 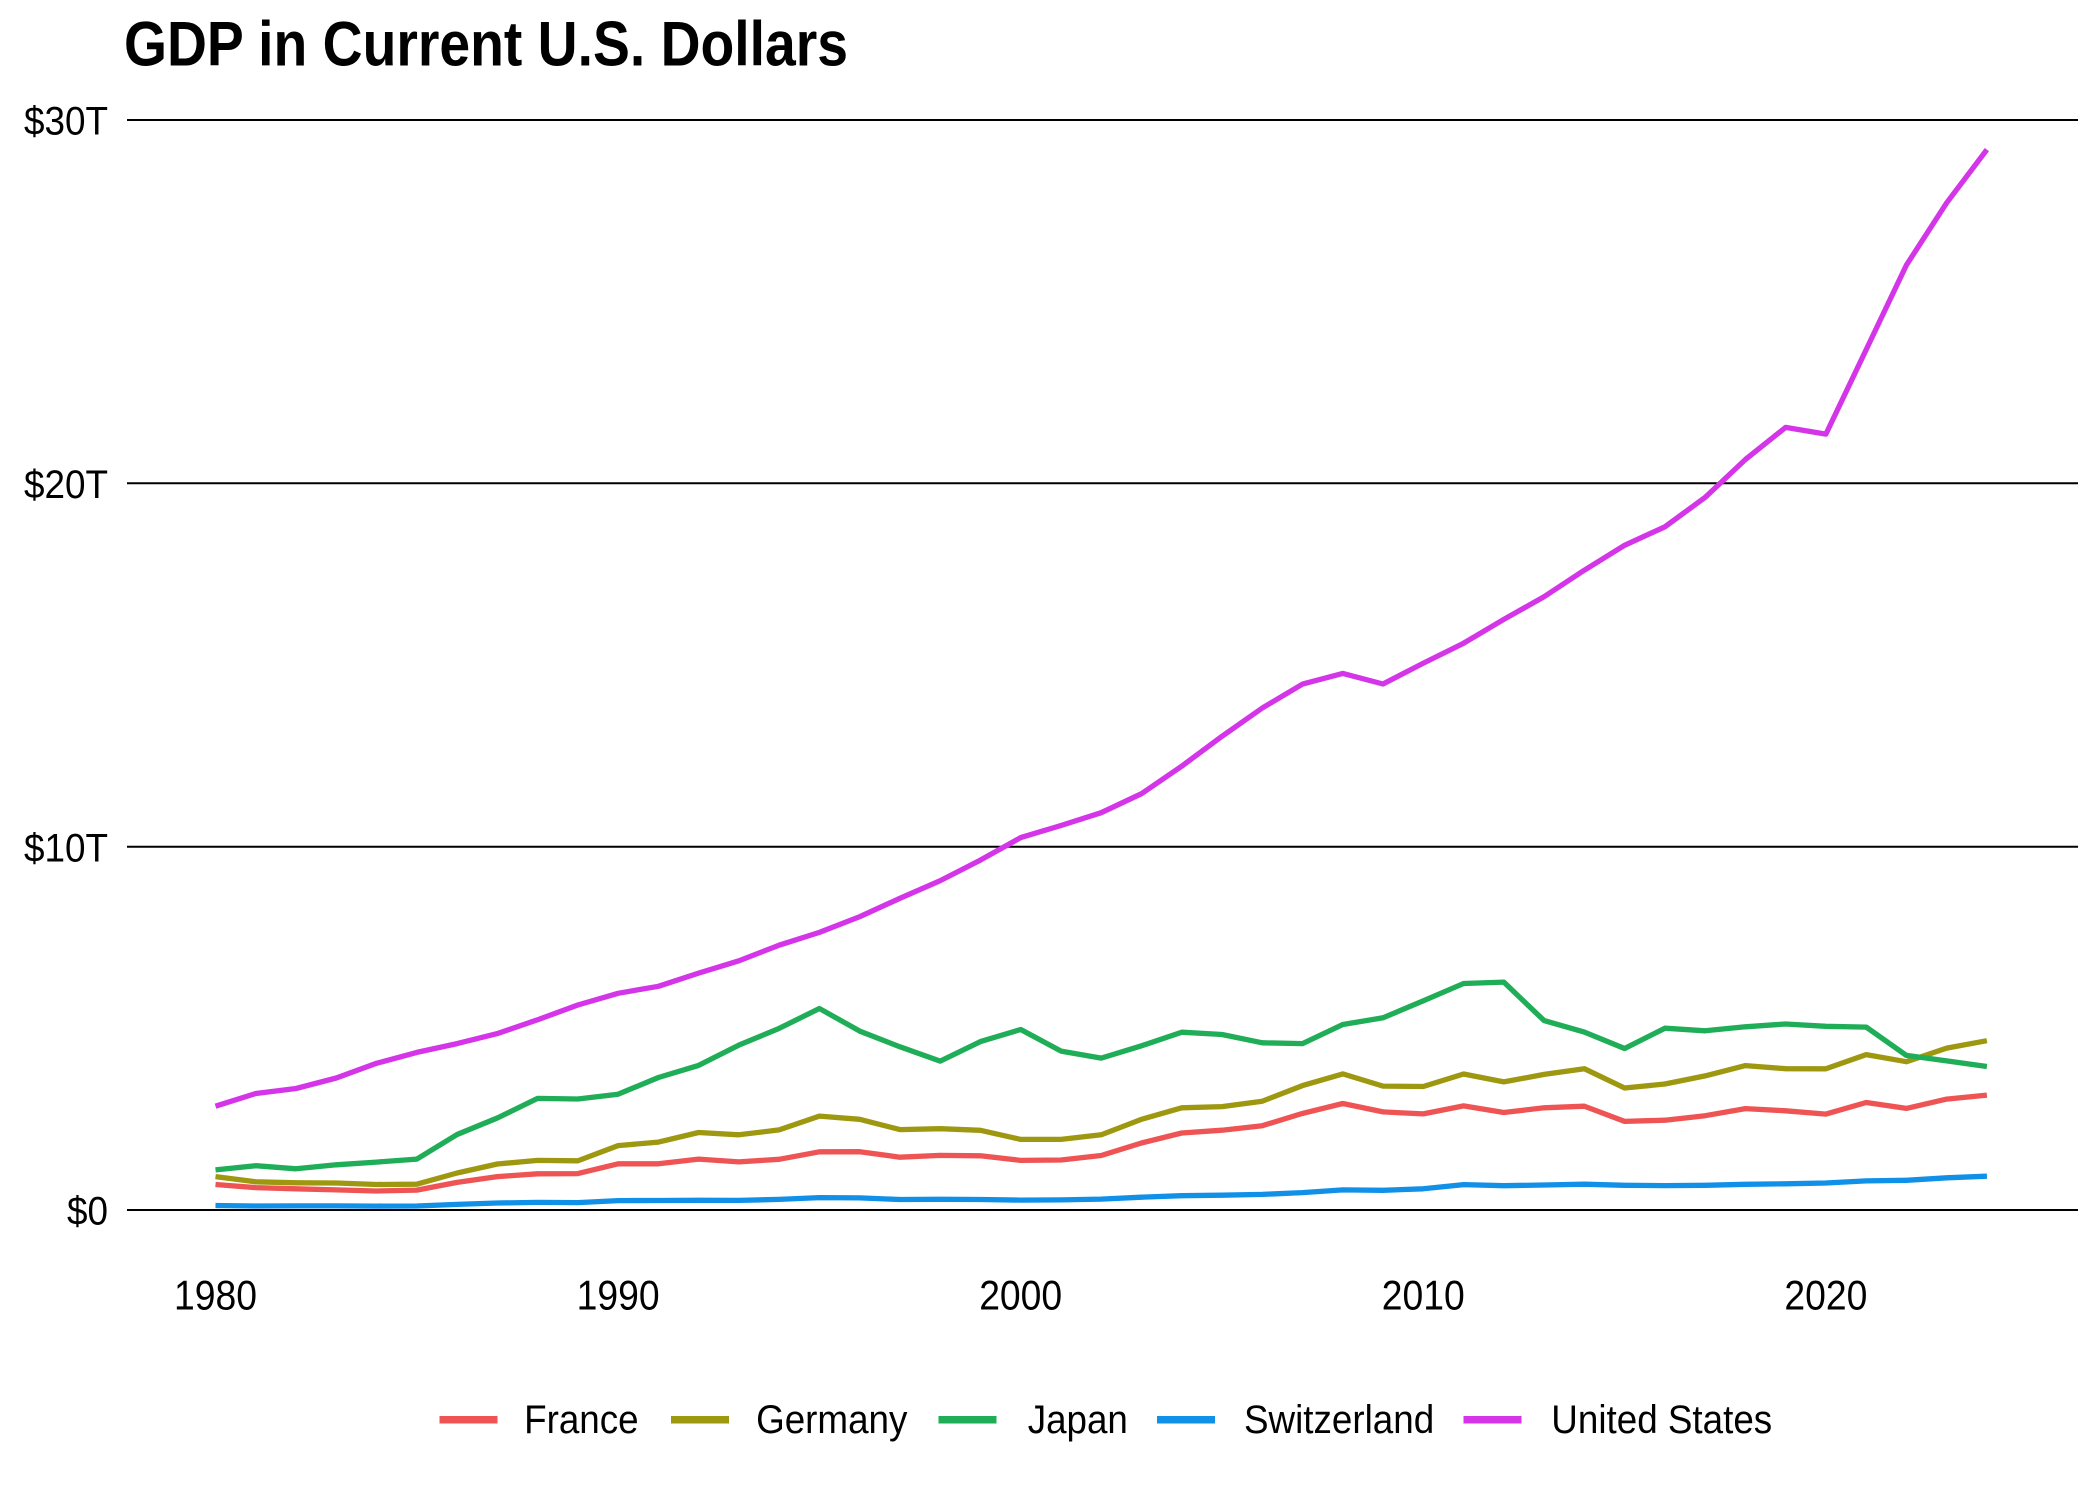 What do you see at coordinates (66, 848) in the screenshot?
I see `svg-text: $10T` at bounding box center [66, 848].